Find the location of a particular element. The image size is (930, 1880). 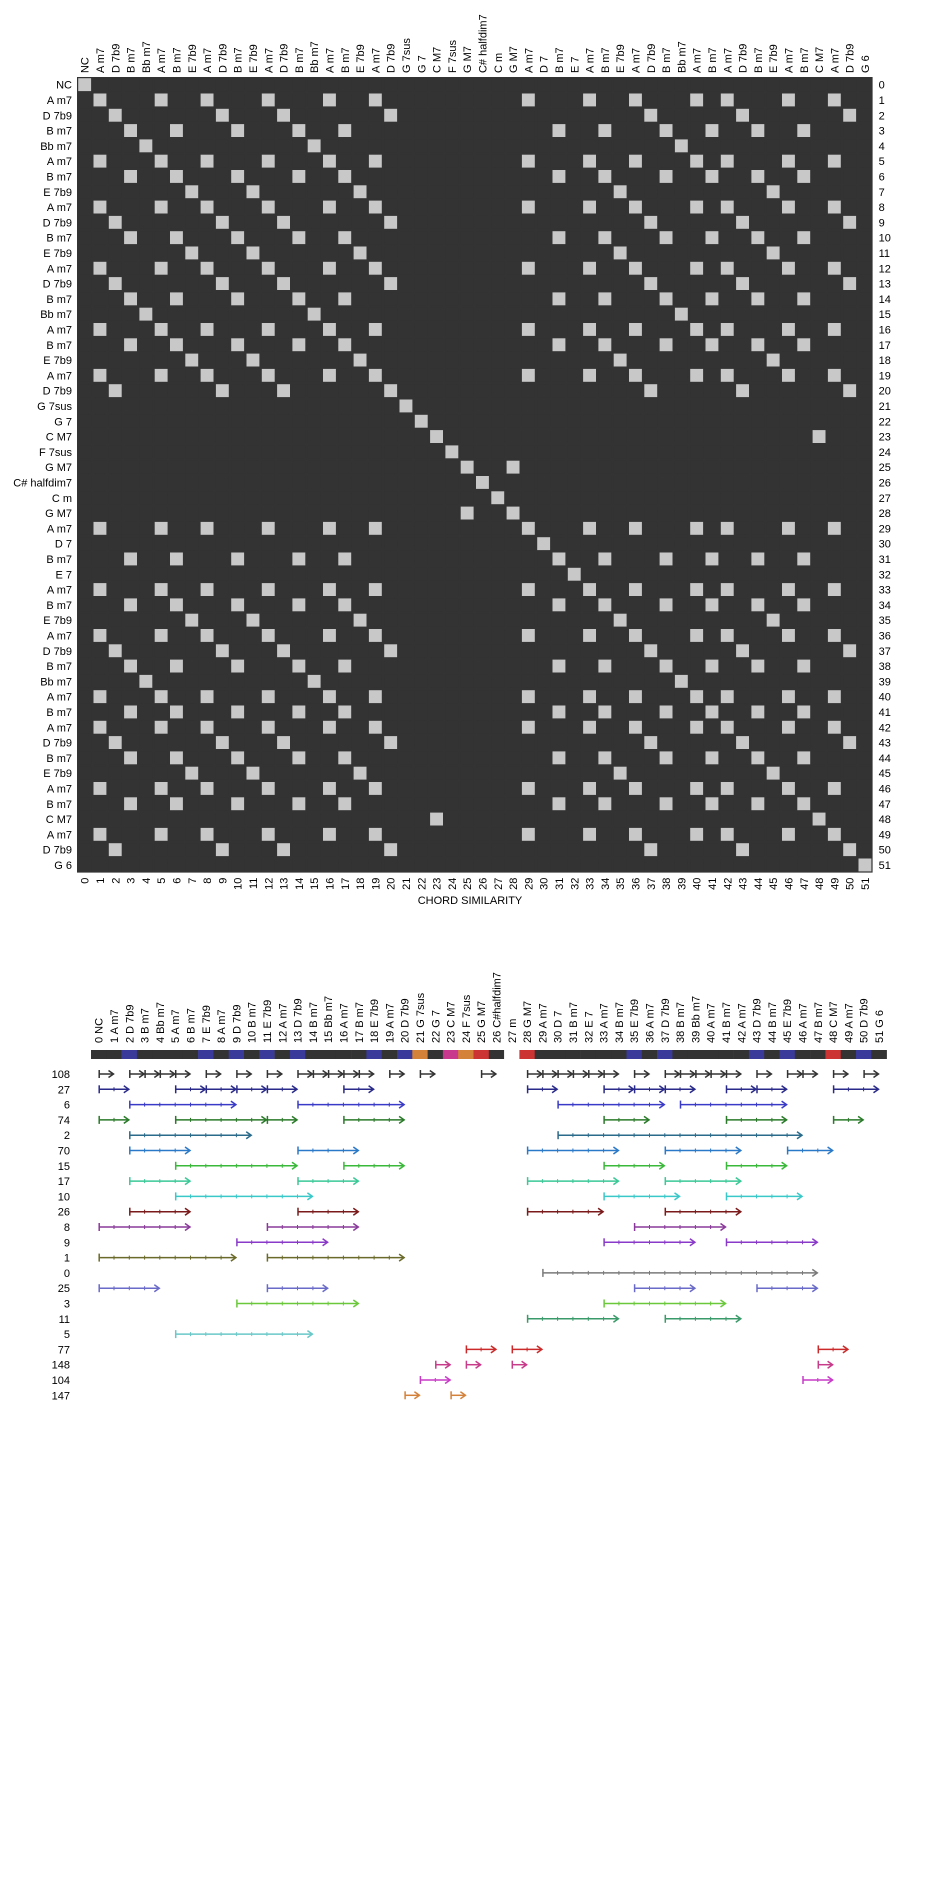

column-index-label: 49 is located at coordinates (835, 884).